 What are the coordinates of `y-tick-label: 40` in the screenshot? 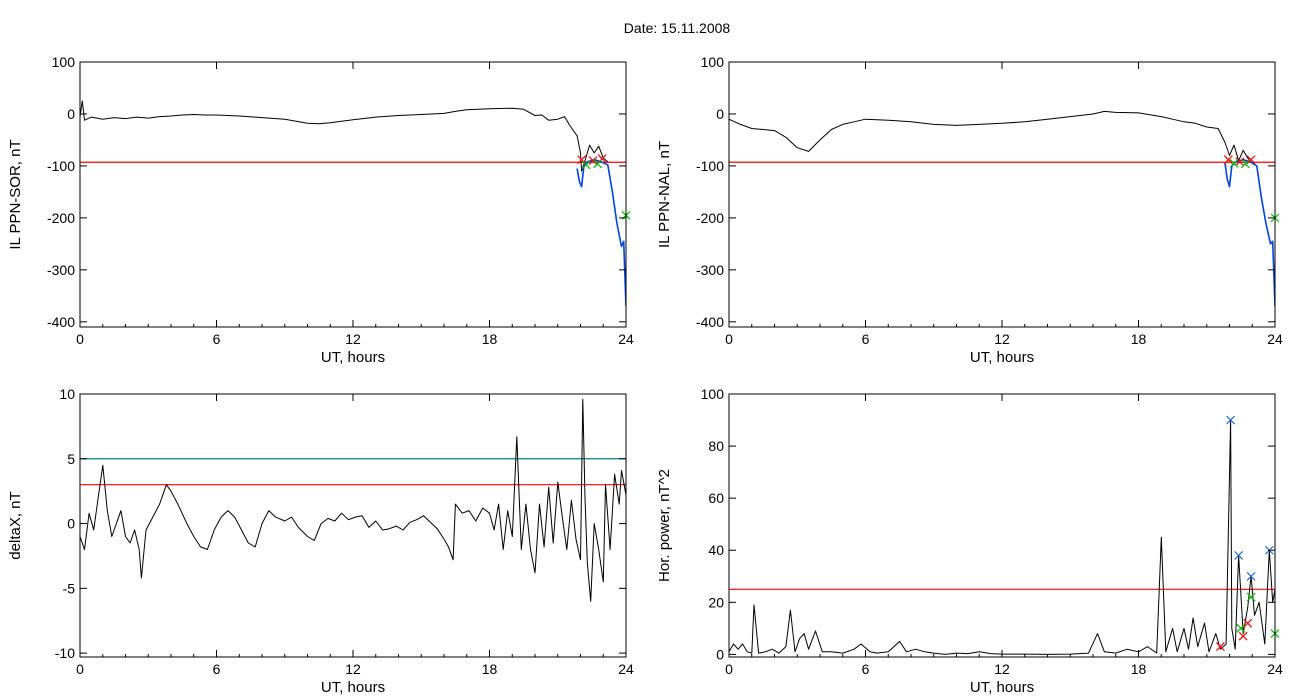 It's located at (716, 550).